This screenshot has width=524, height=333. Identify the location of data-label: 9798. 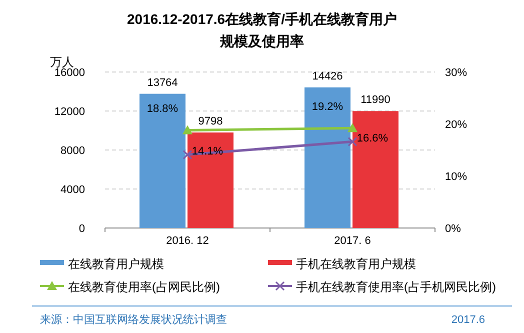
(210, 121).